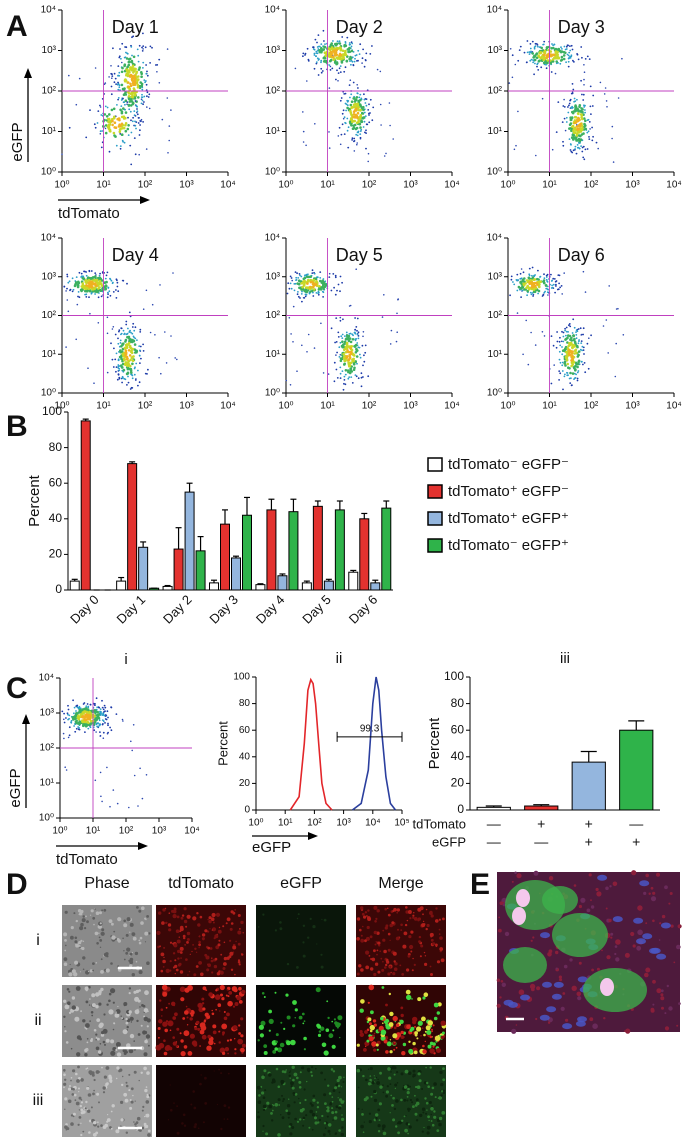 Image resolution: width=687 pixels, height=1139 pixels. Describe the element at coordinates (317, 548) in the screenshot. I see `bar` at that location.